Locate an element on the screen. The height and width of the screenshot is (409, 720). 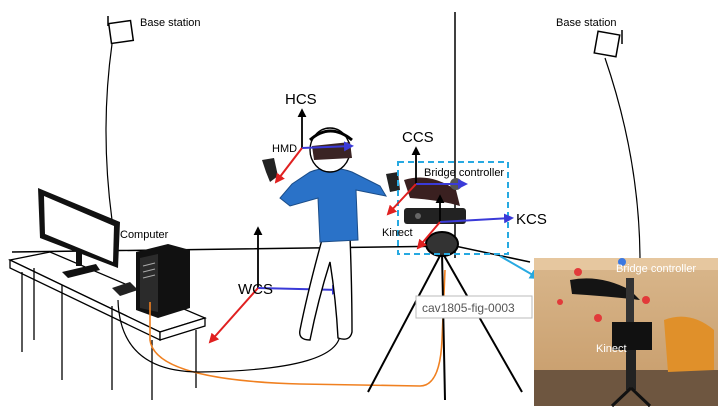
kcs-label: KCS is located at coordinates (531, 219).